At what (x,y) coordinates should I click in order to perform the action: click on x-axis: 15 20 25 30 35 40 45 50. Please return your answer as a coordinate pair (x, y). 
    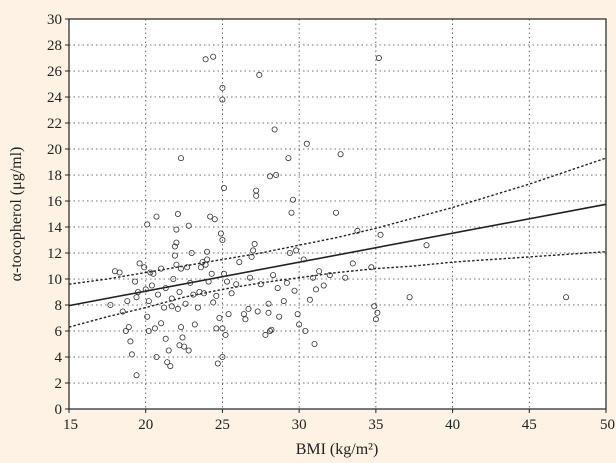
    Looking at the image, I should click on (339, 421).